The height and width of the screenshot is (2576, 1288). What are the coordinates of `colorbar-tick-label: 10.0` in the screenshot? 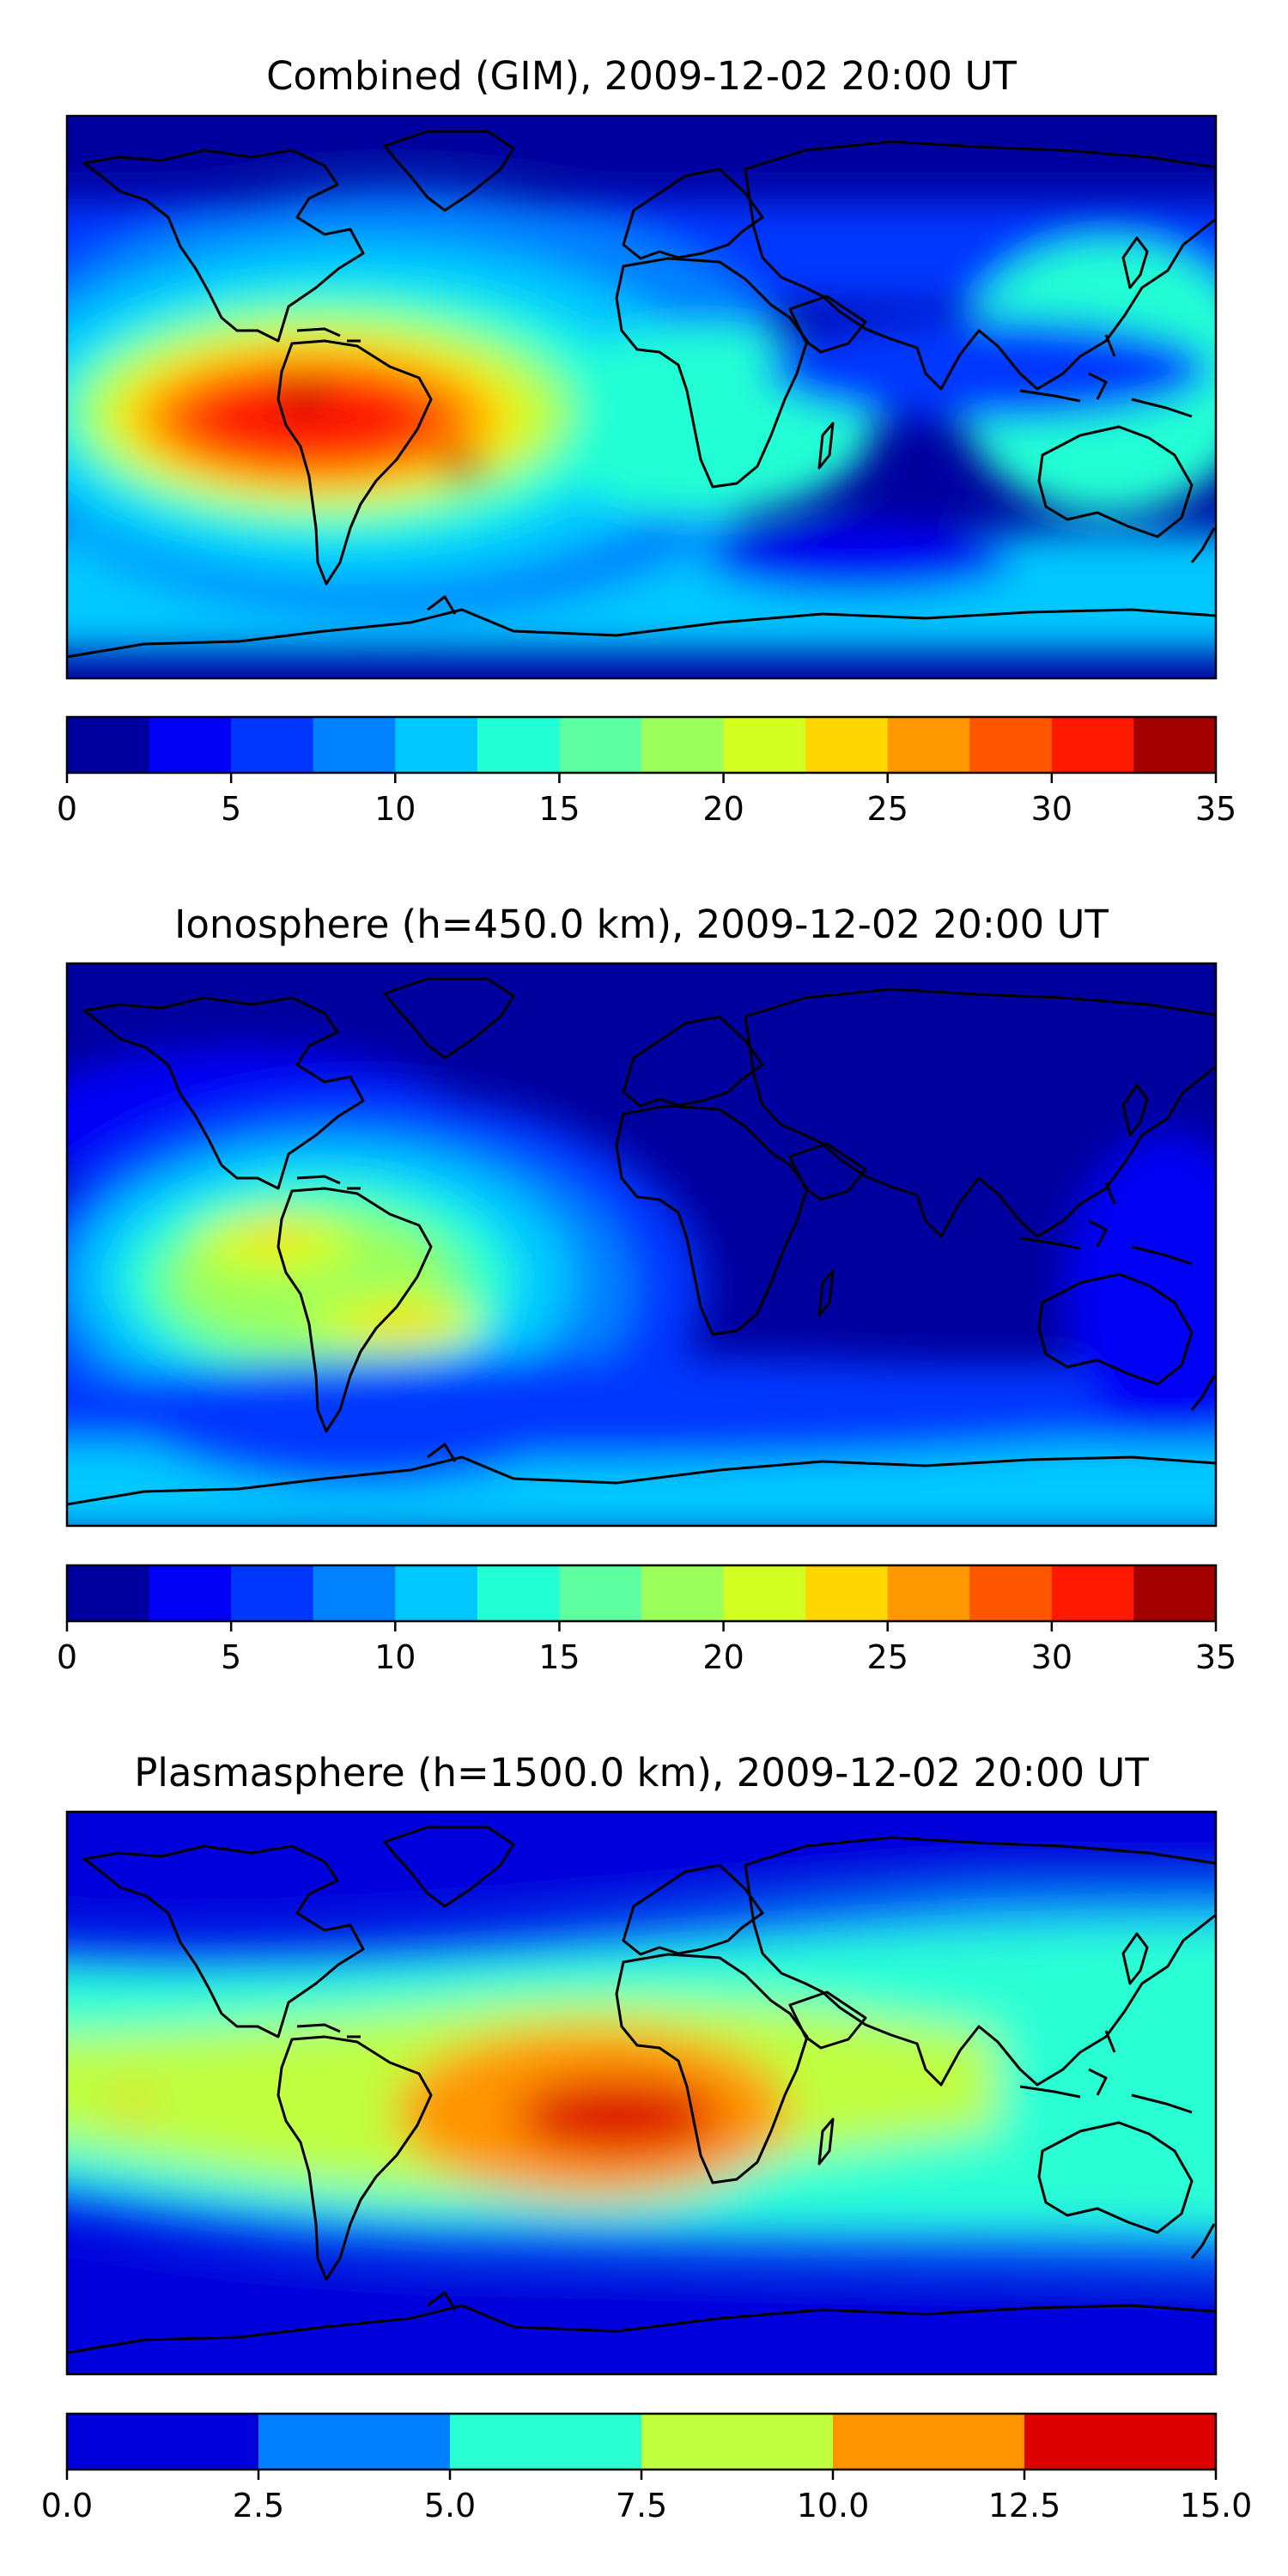 It's located at (834, 2506).